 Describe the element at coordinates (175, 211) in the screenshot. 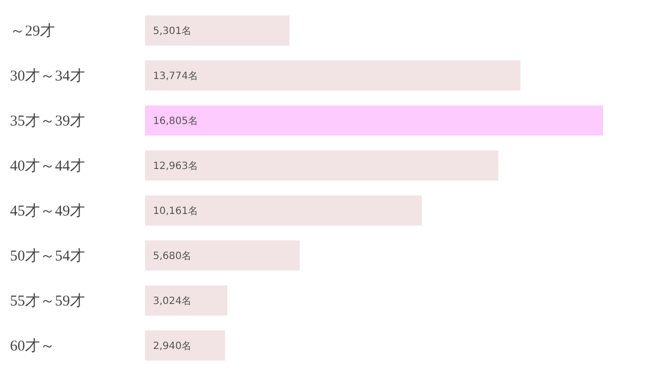

I see `data-label: 10,161名` at that location.